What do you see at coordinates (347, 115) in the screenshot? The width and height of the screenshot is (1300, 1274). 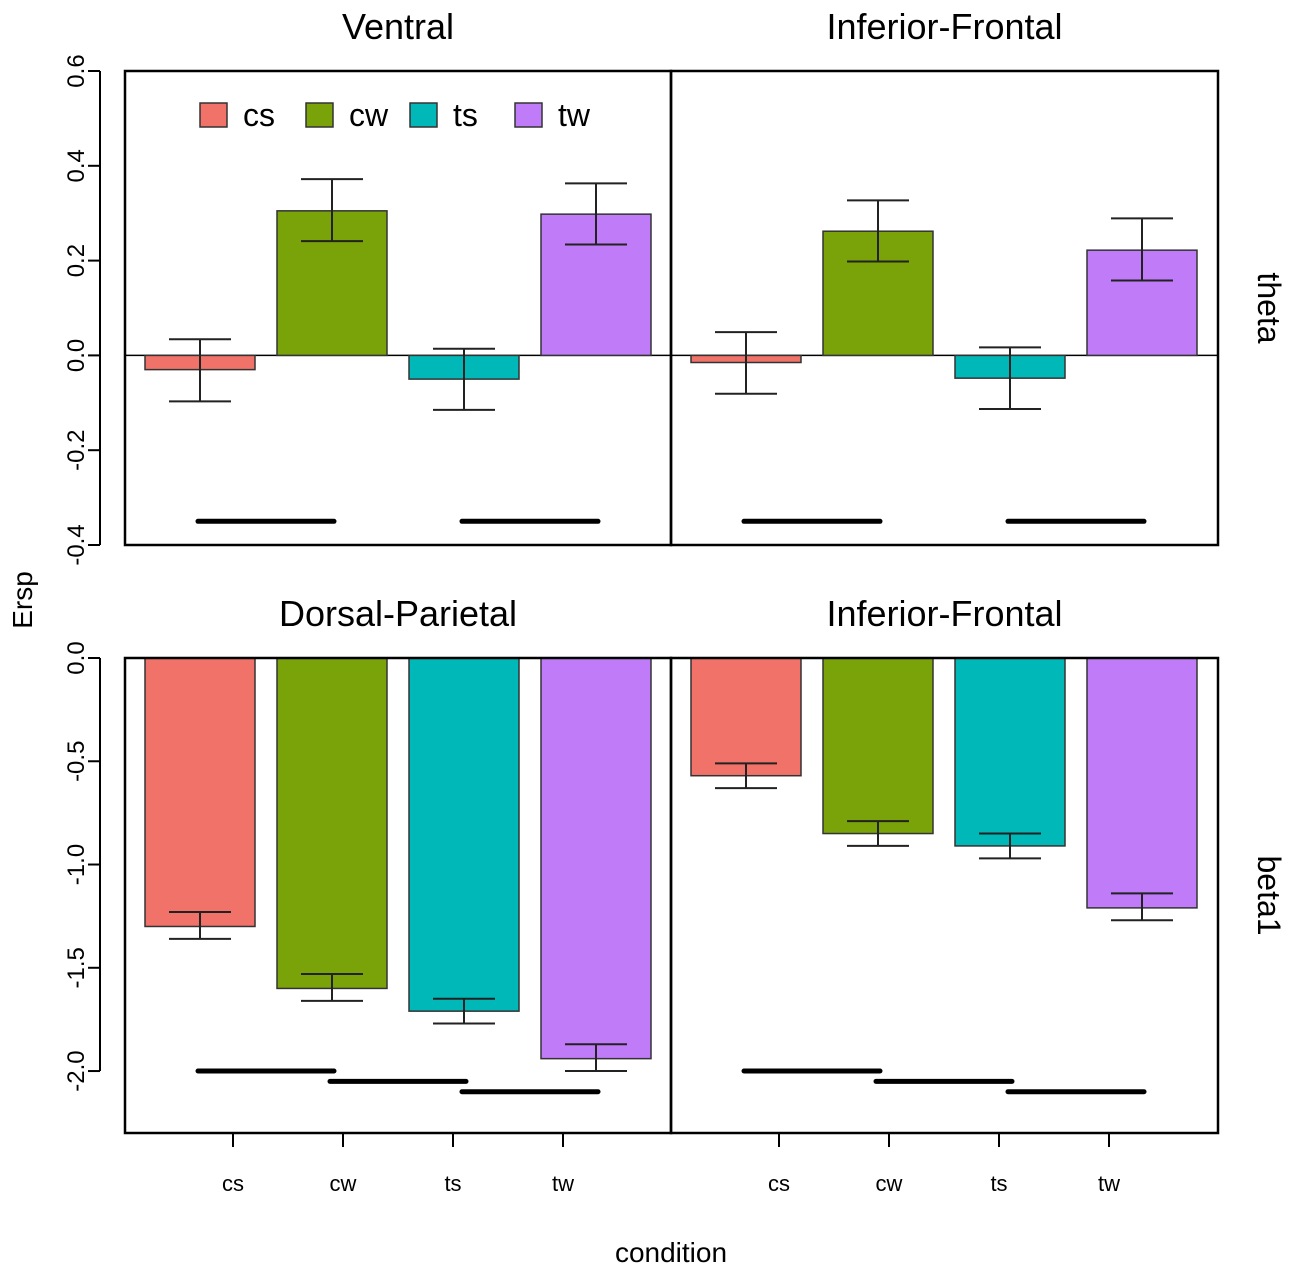 I see `legend-item-cw: cw` at bounding box center [347, 115].